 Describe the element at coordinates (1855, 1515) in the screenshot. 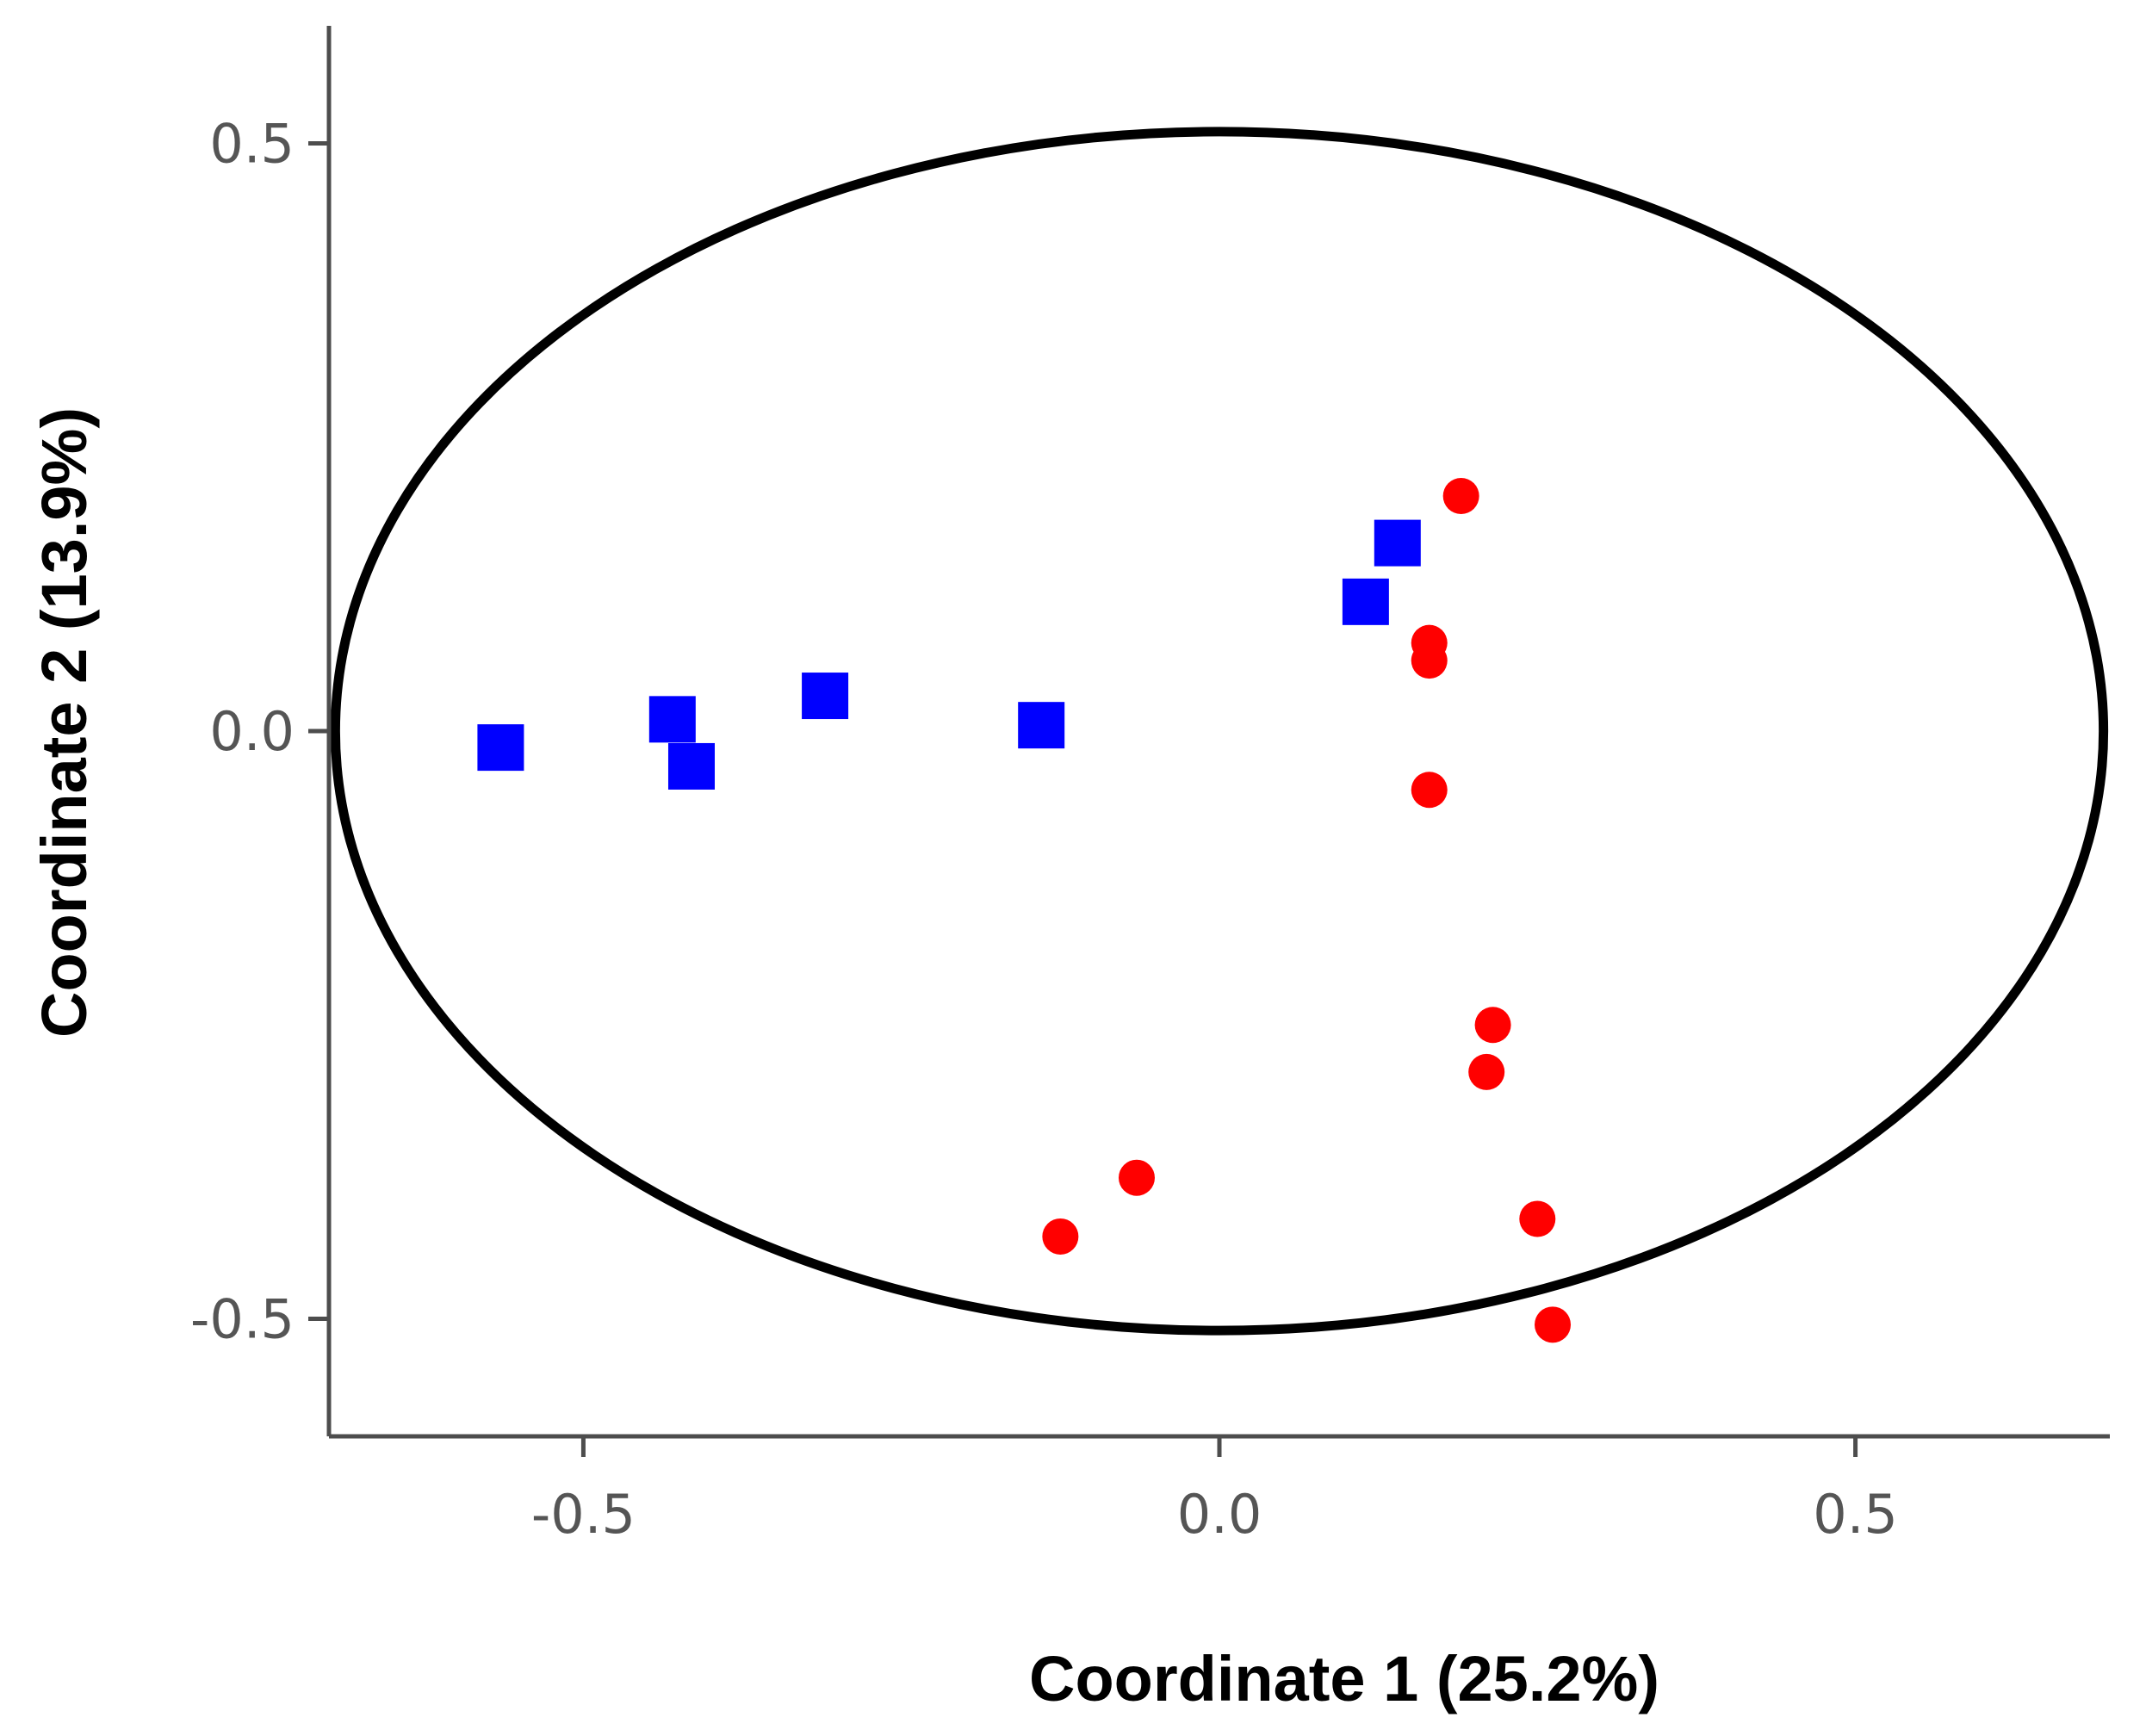

I see `x-tick-label: 0.5` at that location.